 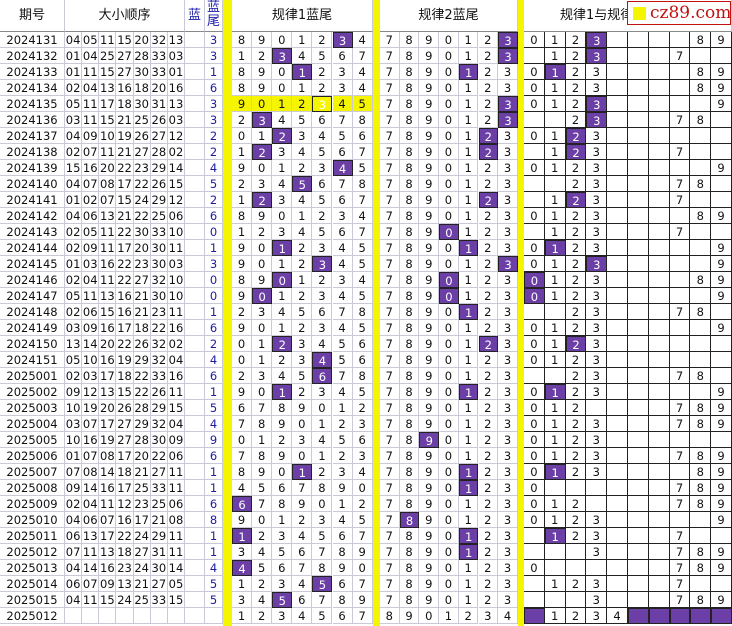 I want to click on number-cell: 30, so click(x=159, y=296).